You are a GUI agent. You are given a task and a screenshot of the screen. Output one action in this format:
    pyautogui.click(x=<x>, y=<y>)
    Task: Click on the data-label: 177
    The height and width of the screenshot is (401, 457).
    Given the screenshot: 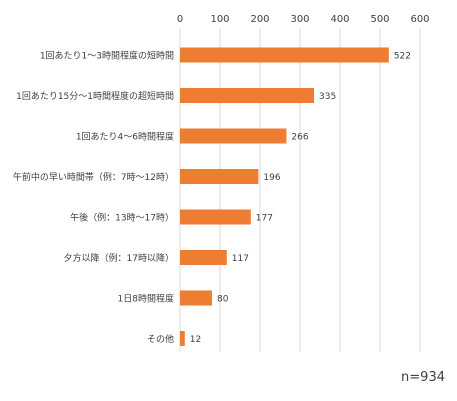 What is the action you would take?
    pyautogui.click(x=264, y=219)
    